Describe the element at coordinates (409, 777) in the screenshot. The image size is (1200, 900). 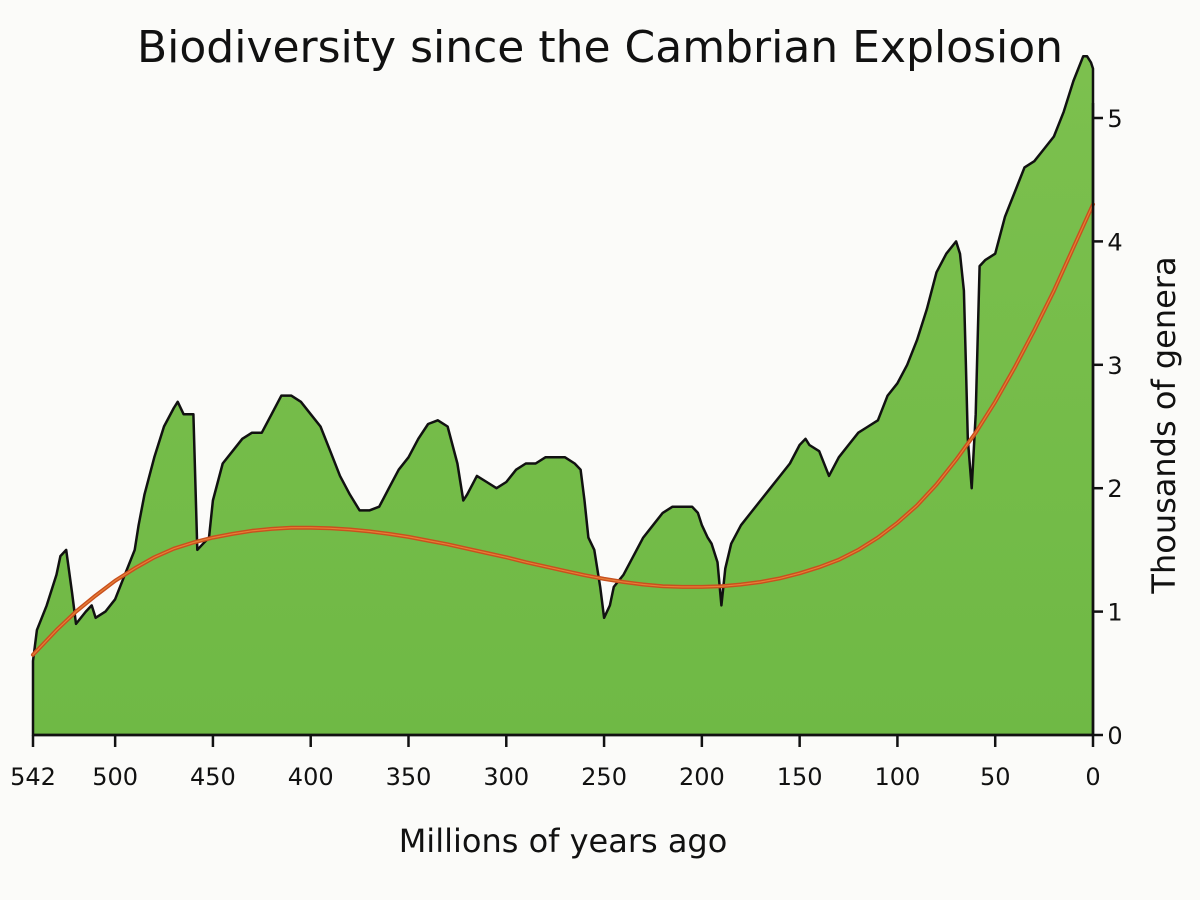
I see `x-tick-label: 350` at that location.